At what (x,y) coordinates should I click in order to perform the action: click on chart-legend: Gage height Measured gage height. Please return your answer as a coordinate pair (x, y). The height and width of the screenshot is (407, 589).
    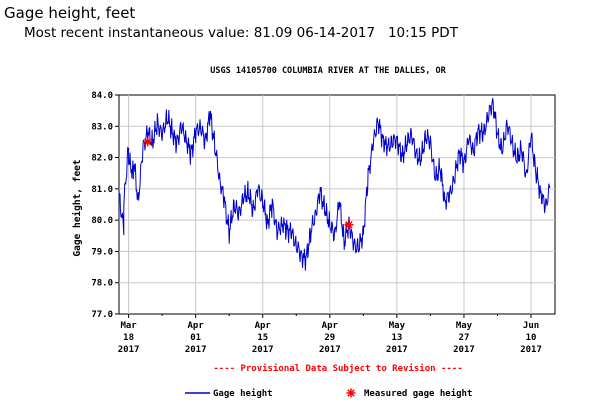
    Looking at the image, I should click on (328, 393).